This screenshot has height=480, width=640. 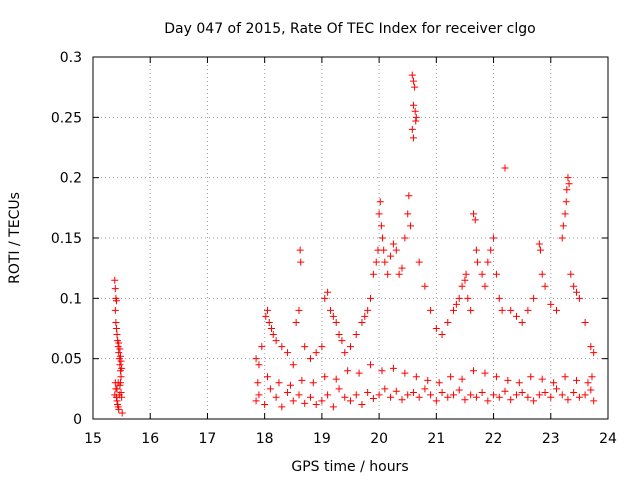 What do you see at coordinates (608, 439) in the screenshot?
I see `x-tick-label: 24` at bounding box center [608, 439].